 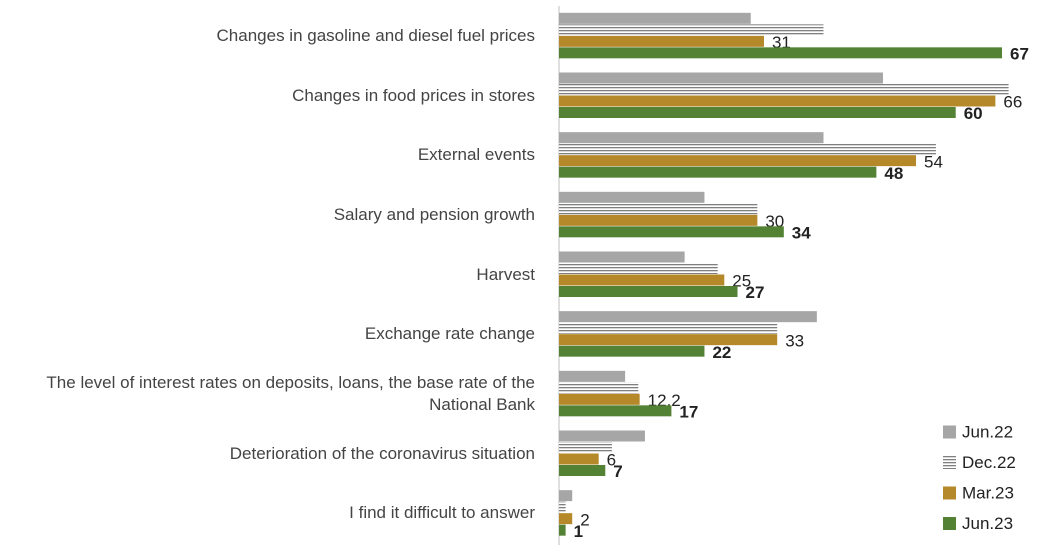 I want to click on data-label: 33, so click(x=794, y=340).